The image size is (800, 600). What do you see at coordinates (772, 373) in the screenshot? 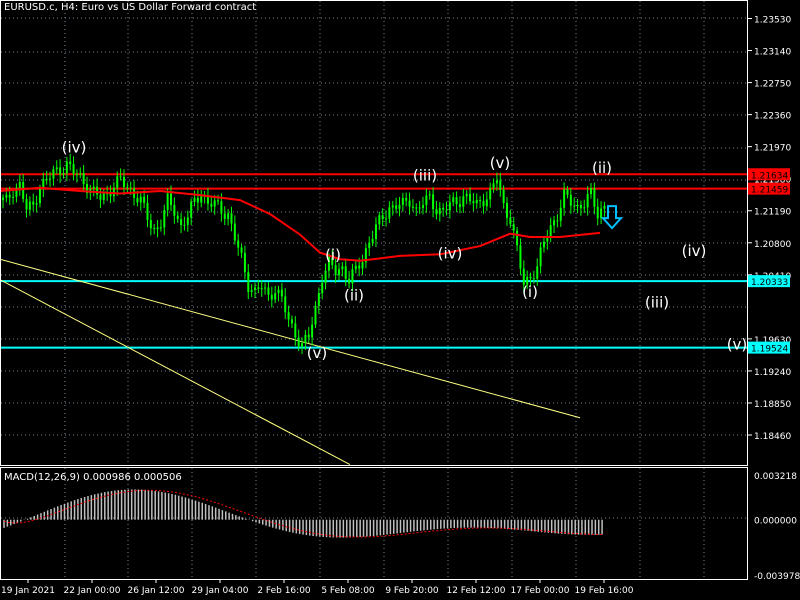
I see `price-tick-label: 1.19240` at bounding box center [772, 373].